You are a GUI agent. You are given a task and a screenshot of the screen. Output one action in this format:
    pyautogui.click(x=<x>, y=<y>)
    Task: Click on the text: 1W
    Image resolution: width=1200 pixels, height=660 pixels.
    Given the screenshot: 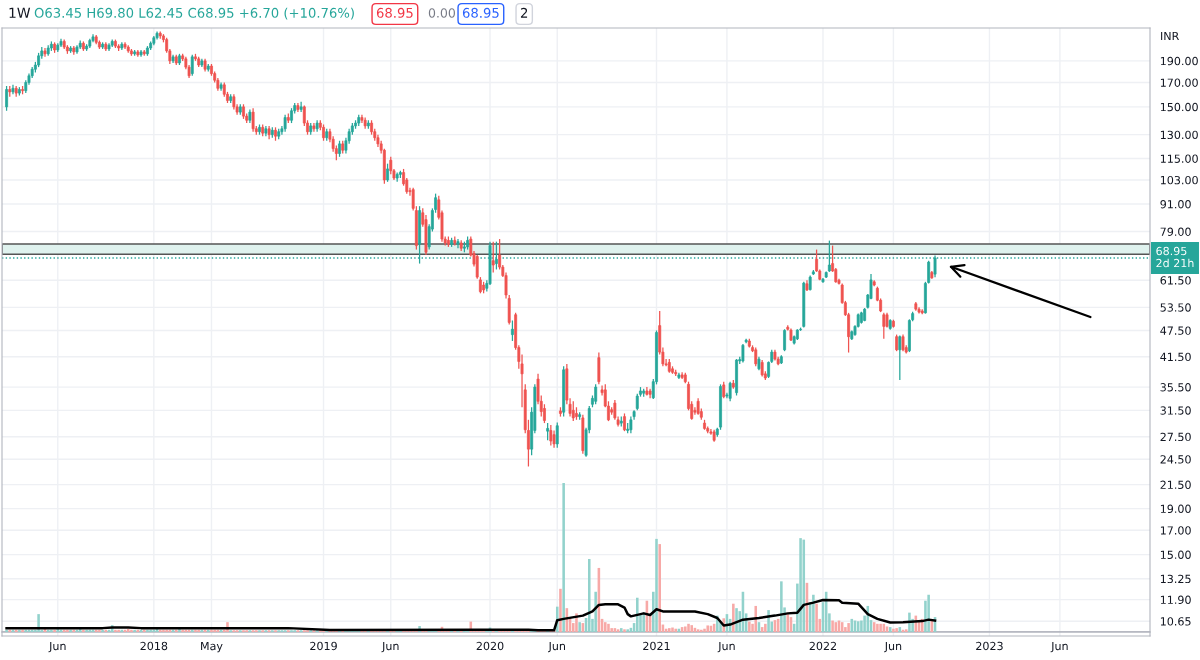 What is the action you would take?
    pyautogui.click(x=20, y=12)
    